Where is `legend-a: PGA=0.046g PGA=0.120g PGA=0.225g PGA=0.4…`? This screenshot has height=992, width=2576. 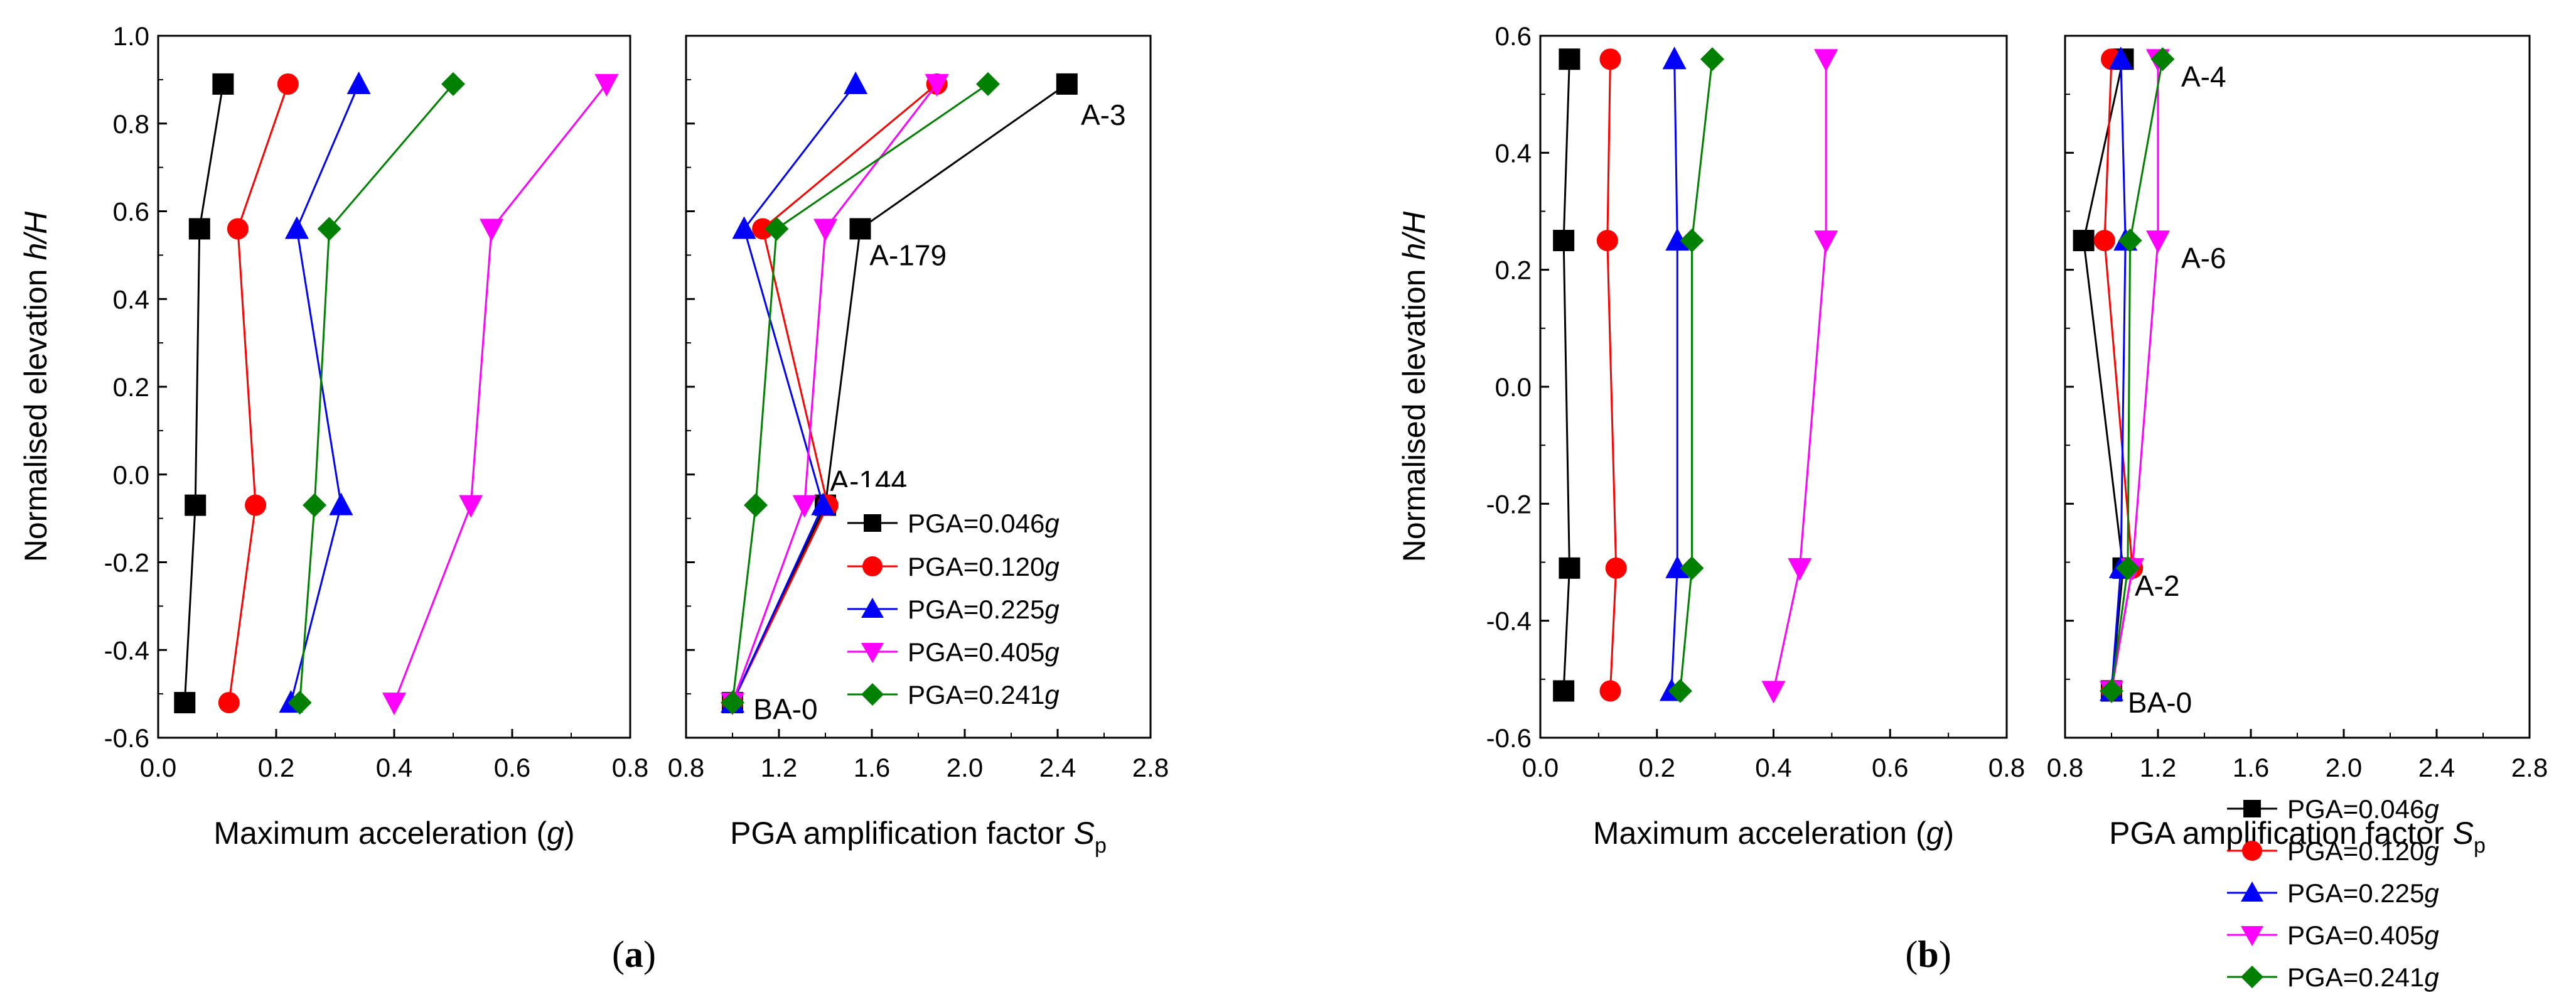
legend-a: PGA=0.046g PGA=0.120g PGA=0.225g PGA=0.4… is located at coordinates (995, 608).